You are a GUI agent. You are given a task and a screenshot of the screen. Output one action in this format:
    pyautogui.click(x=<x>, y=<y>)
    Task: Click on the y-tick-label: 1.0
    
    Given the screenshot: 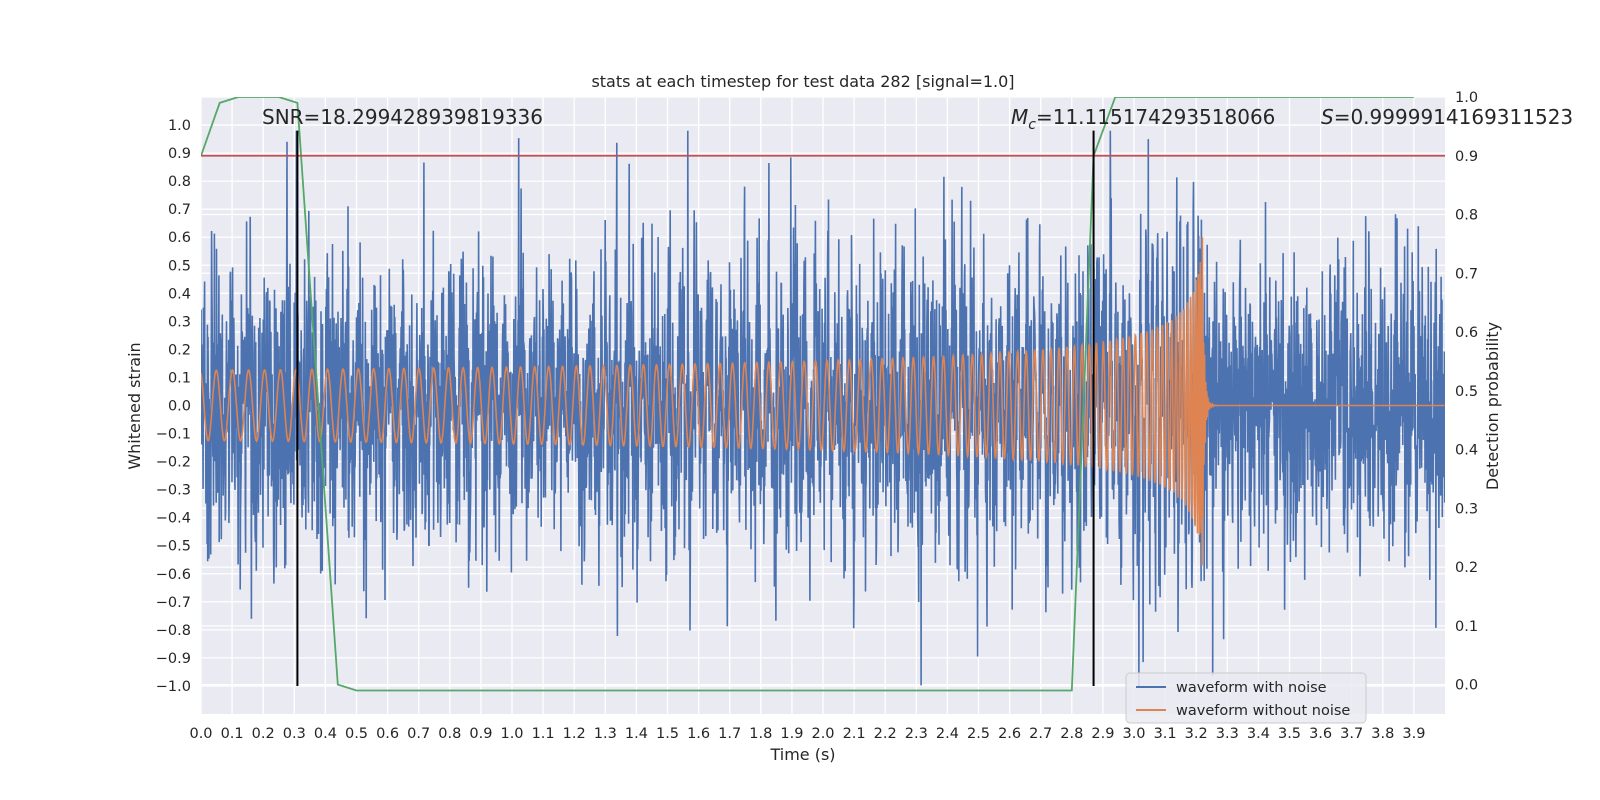 What is the action you would take?
    pyautogui.click(x=179, y=126)
    